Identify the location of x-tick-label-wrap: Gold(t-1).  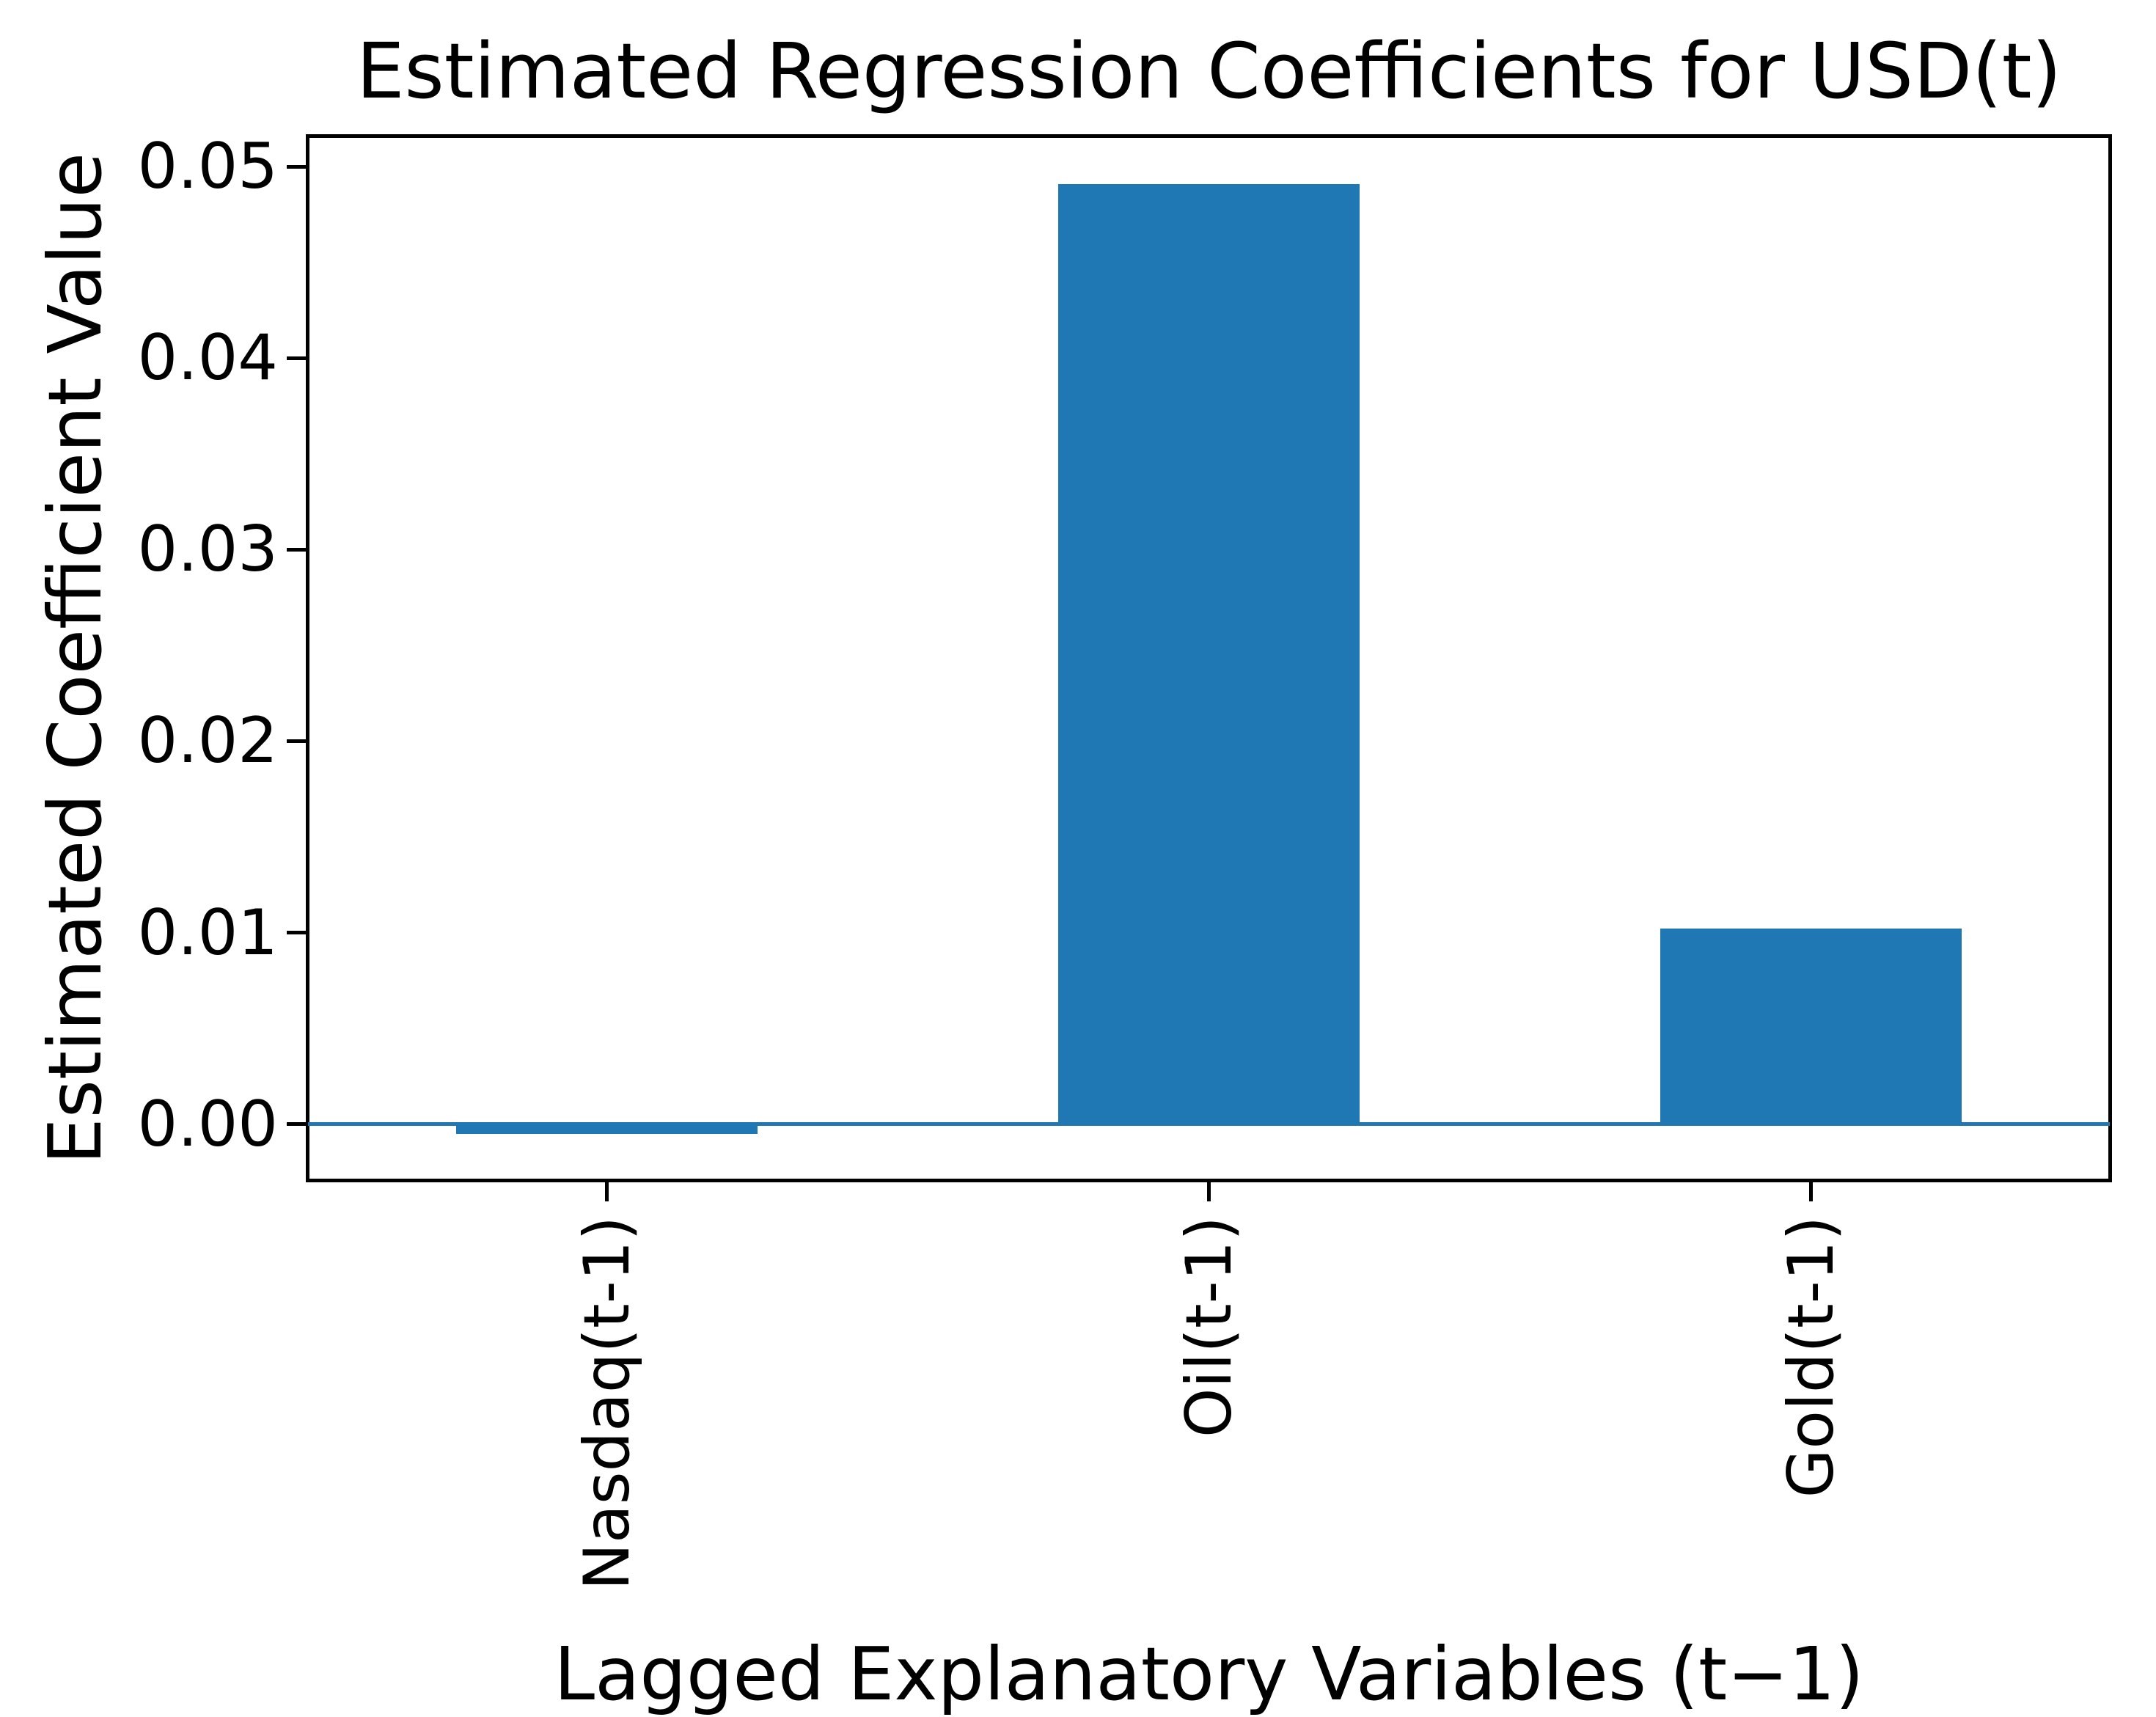
(1811, 1357).